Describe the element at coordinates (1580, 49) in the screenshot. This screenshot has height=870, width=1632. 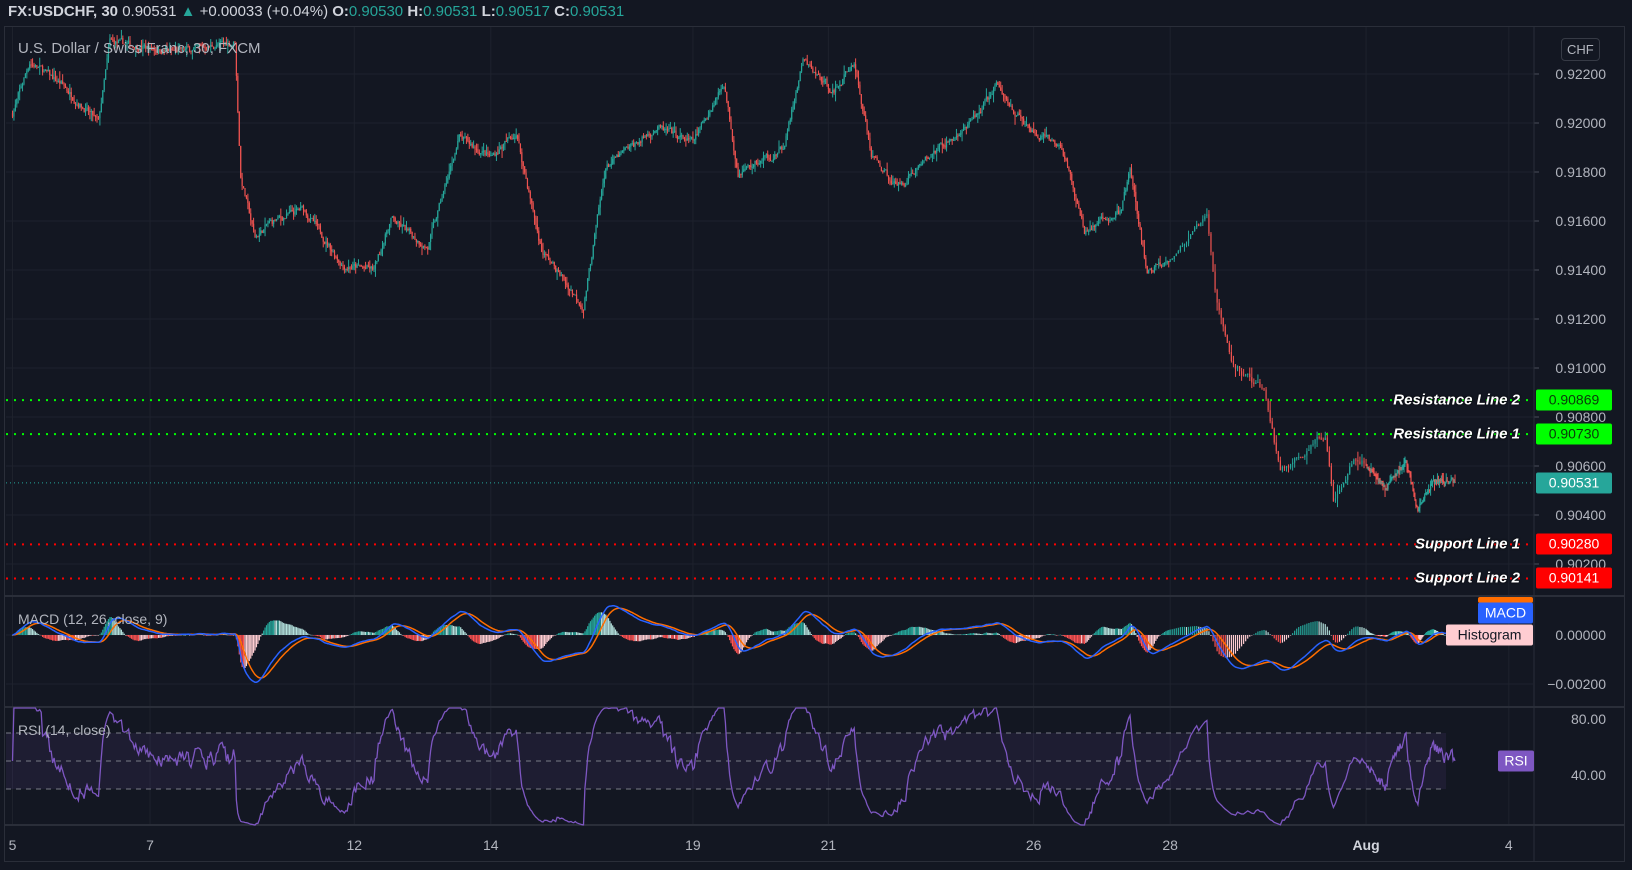
I see `currency-button: CHF` at that location.